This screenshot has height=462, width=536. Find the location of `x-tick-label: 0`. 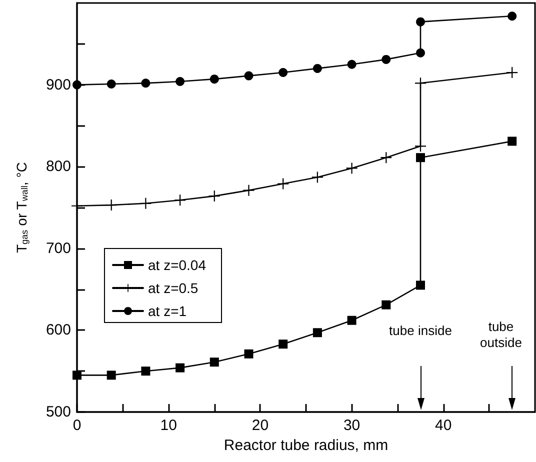

x-tick-label: 0 is located at coordinates (77, 425).